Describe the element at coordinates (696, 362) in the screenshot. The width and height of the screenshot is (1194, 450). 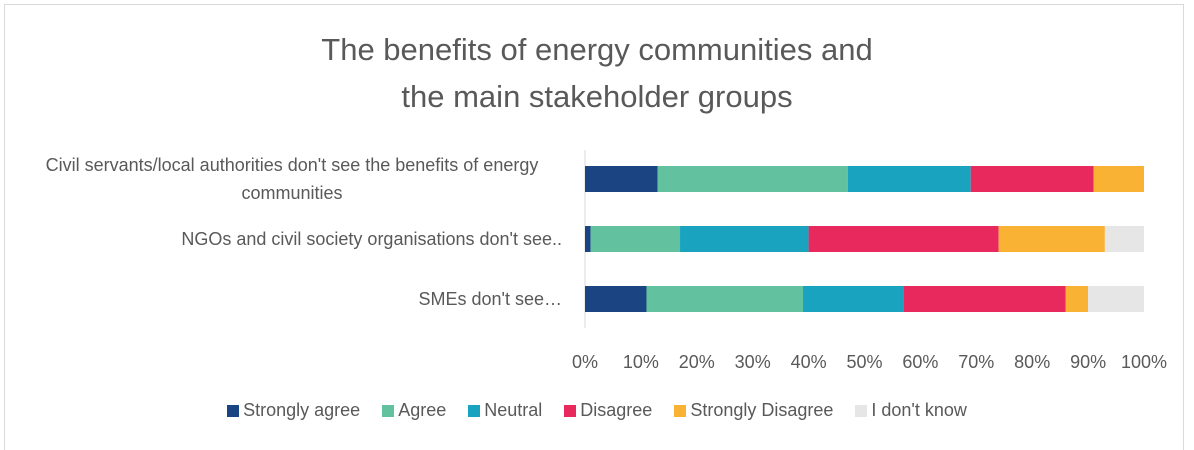
I see `x-tick-label: 20%` at that location.